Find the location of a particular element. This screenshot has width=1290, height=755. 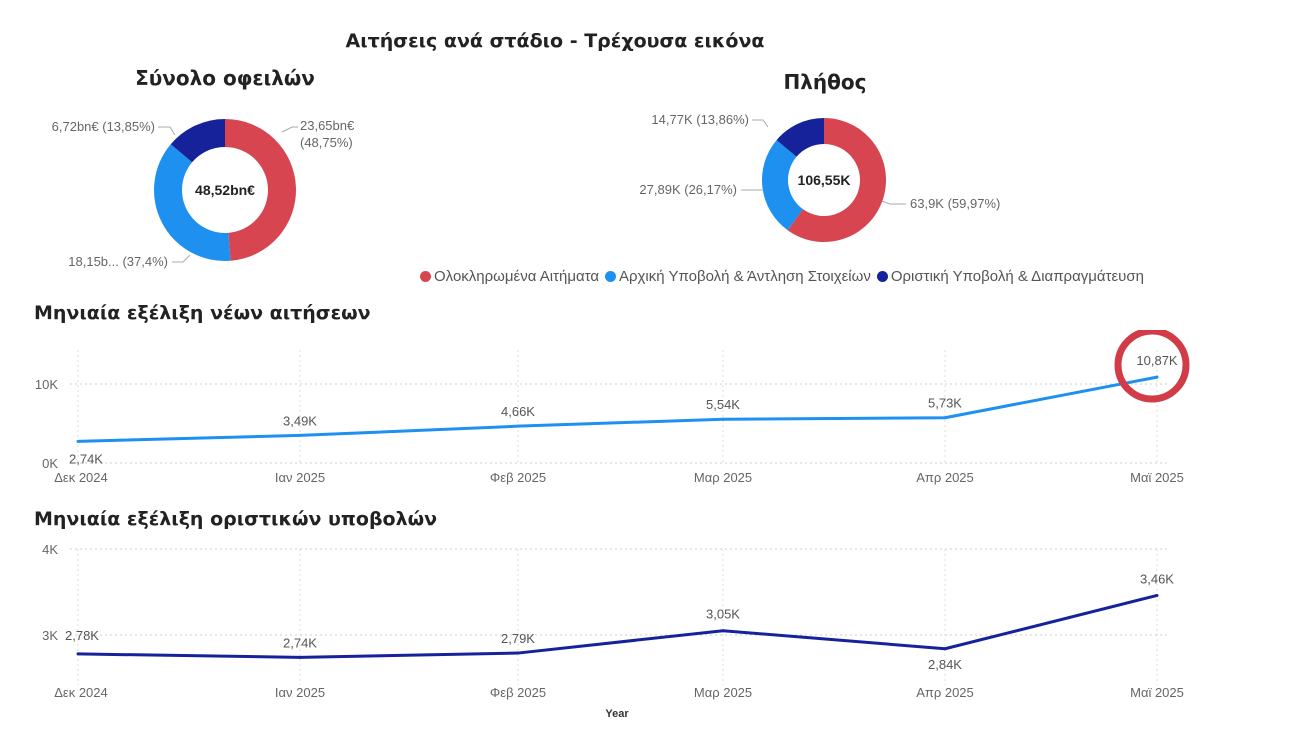

slice-data-label: 6,72bn€ (13,85%) is located at coordinates (103, 126).